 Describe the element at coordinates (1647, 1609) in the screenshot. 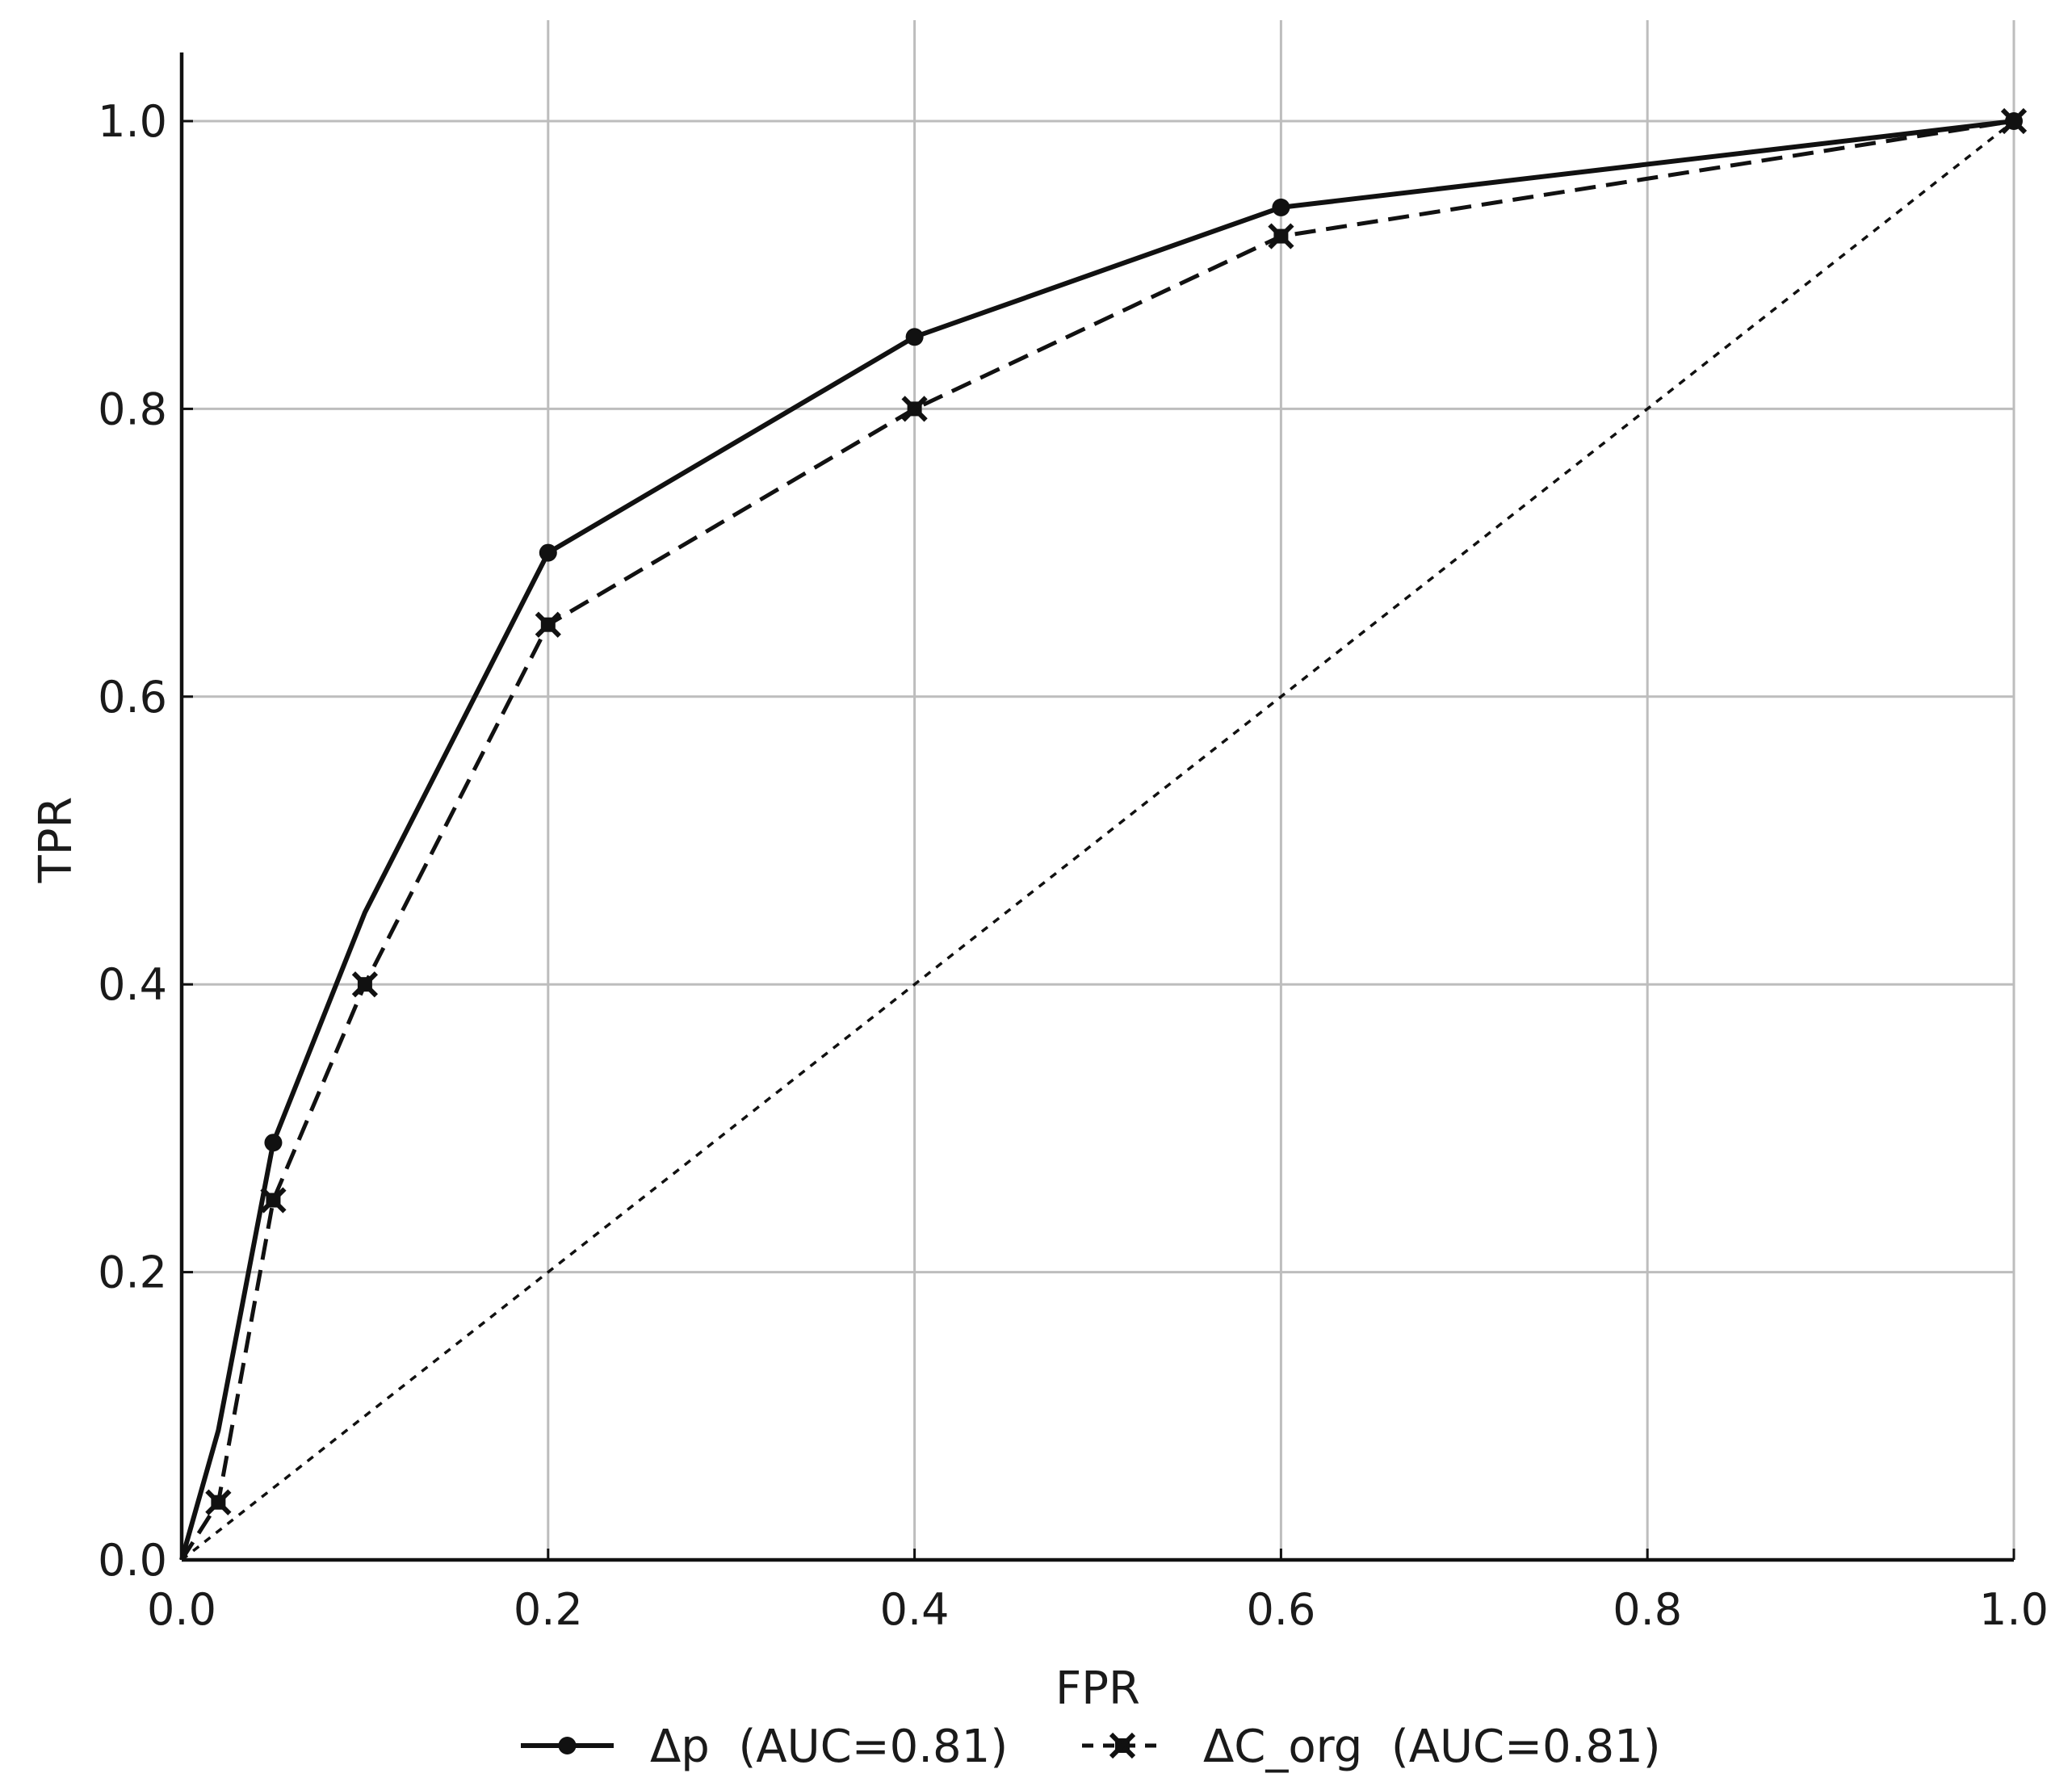

I see `x-tick-label: 0.8` at that location.